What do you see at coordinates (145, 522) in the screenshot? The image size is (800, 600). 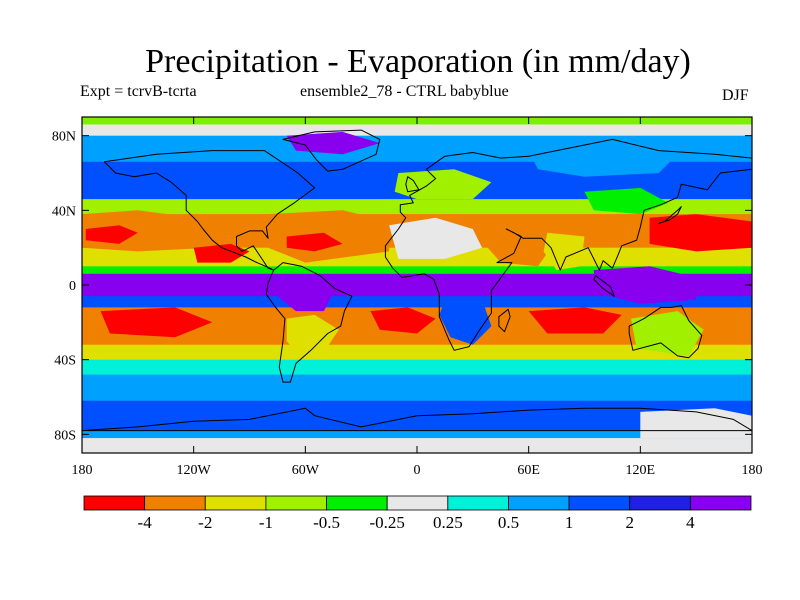 I see `colorbar-label: -4` at bounding box center [145, 522].